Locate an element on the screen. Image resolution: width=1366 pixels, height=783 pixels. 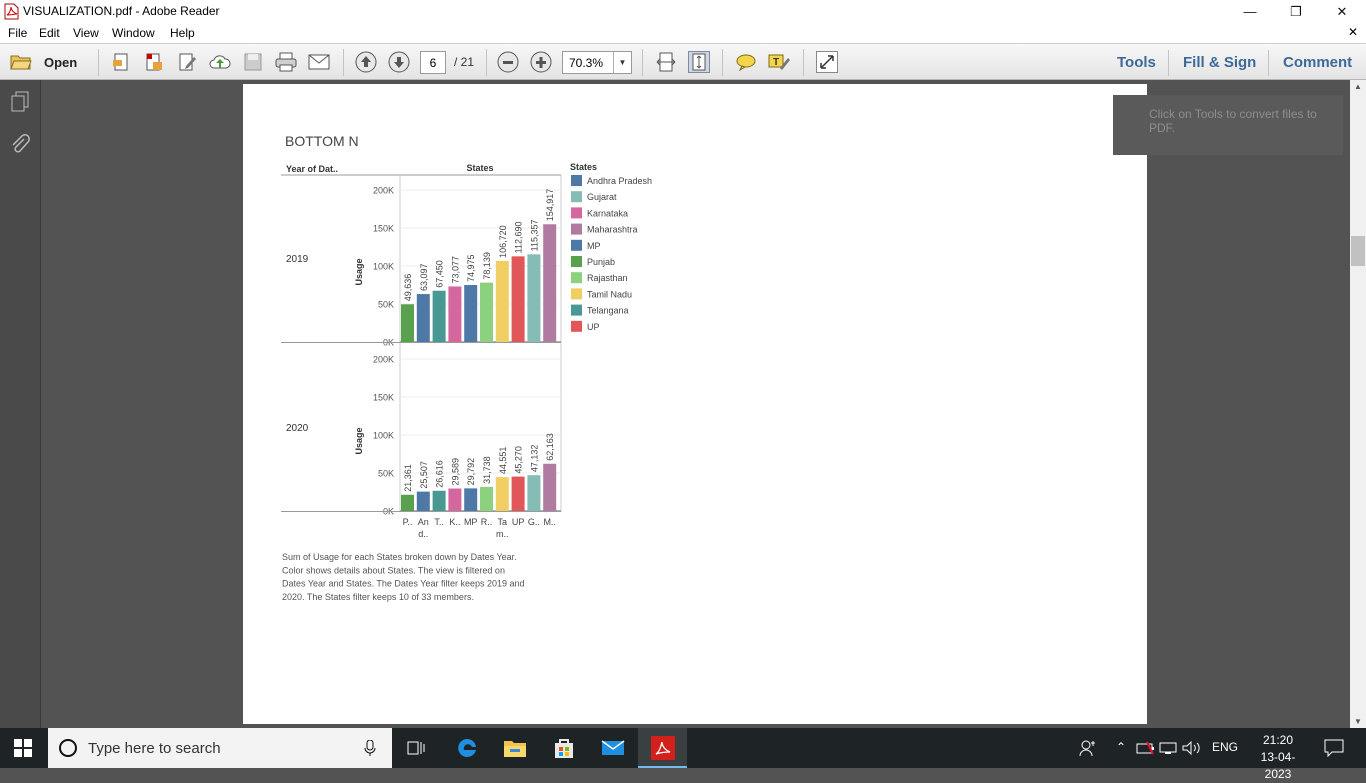
menu-file: File is located at coordinates (18, 33).